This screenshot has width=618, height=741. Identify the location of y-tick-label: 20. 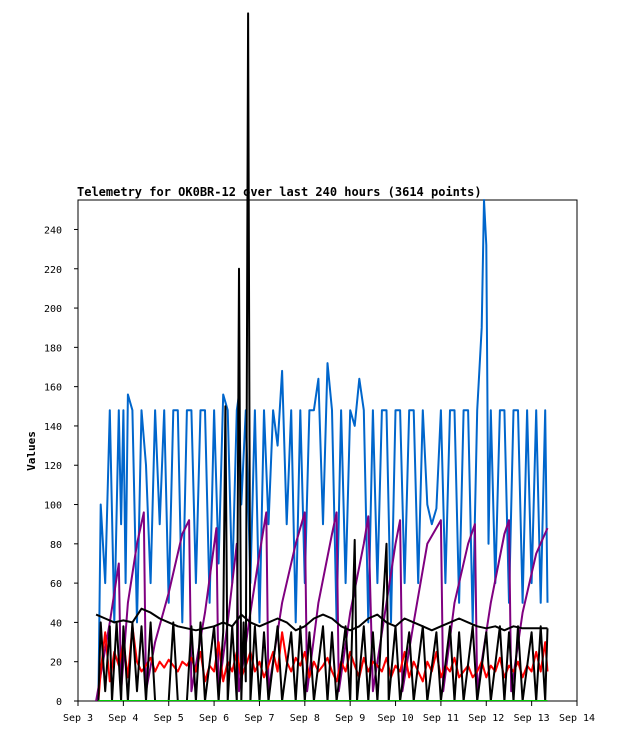
(56, 663).